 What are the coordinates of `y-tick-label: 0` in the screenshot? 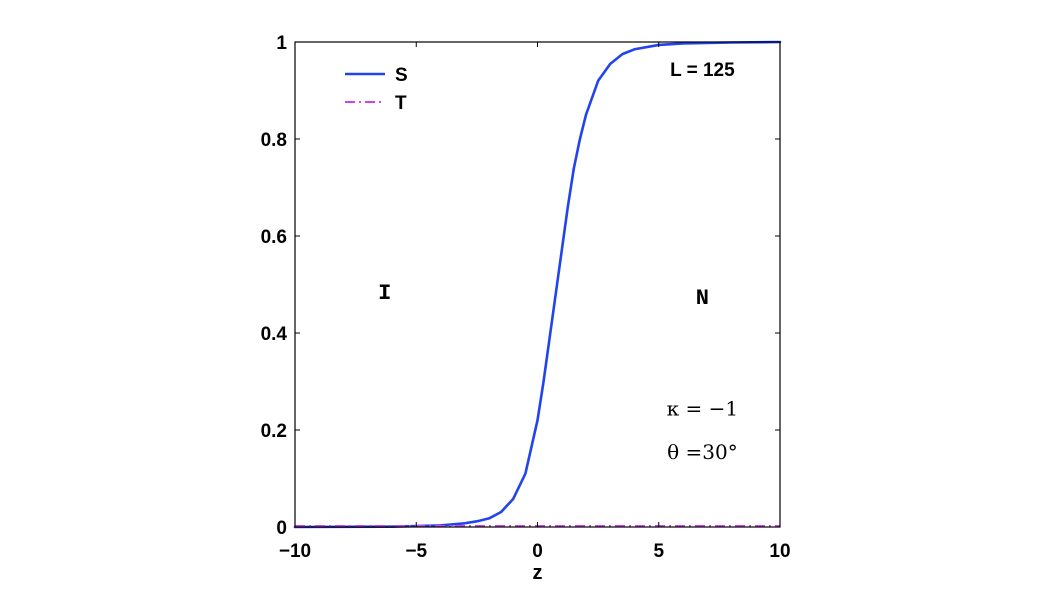 It's located at (281, 528).